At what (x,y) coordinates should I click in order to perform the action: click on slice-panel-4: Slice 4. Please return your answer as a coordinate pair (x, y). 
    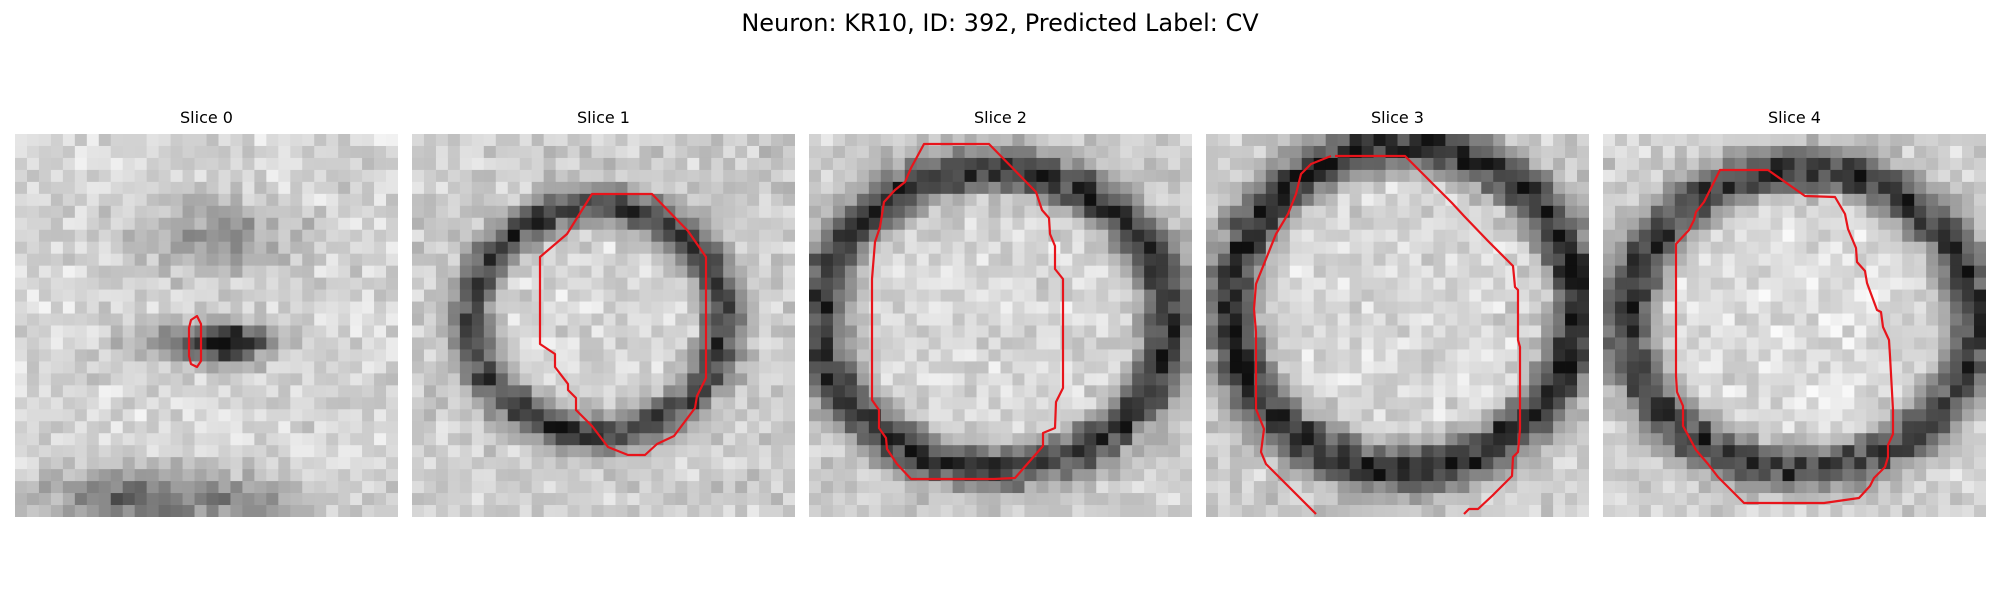
    Looking at the image, I should click on (1794, 312).